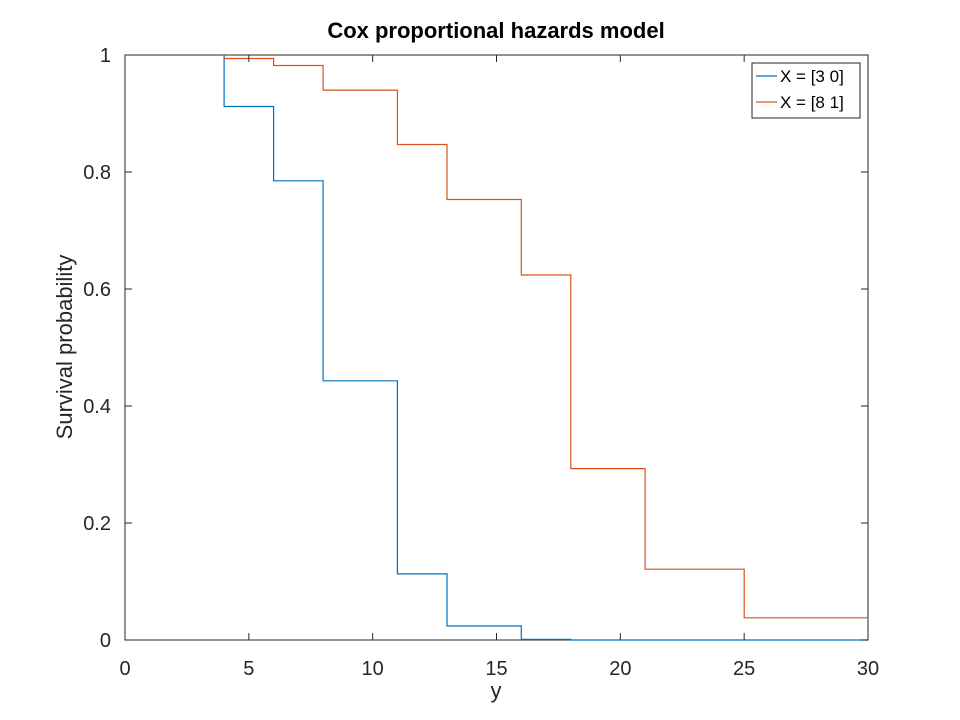  Describe the element at coordinates (373, 669) in the screenshot. I see `x-tick-label: 10` at that location.